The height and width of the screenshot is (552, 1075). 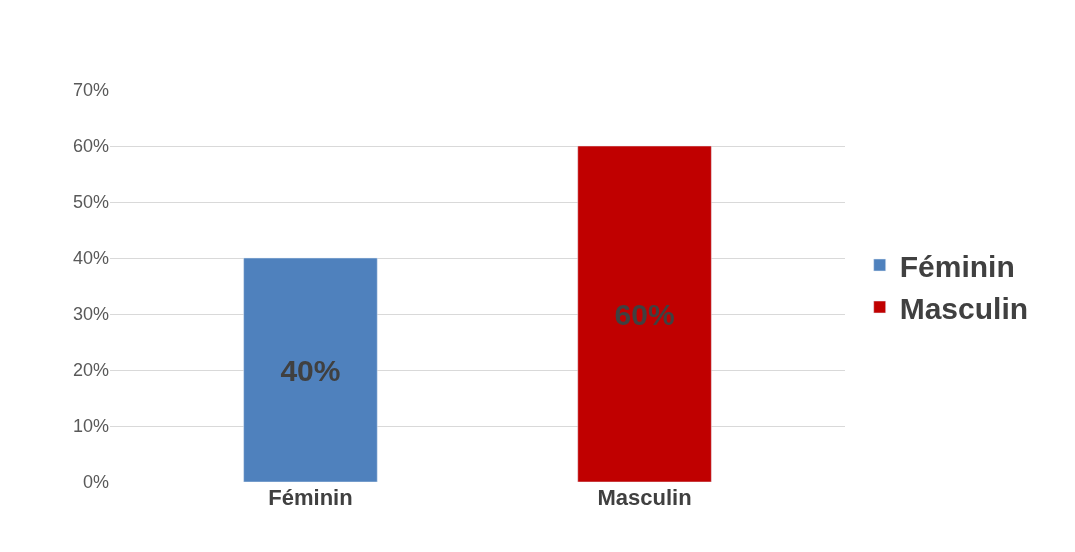 I want to click on y-tick-label: 10%, so click(x=90, y=426).